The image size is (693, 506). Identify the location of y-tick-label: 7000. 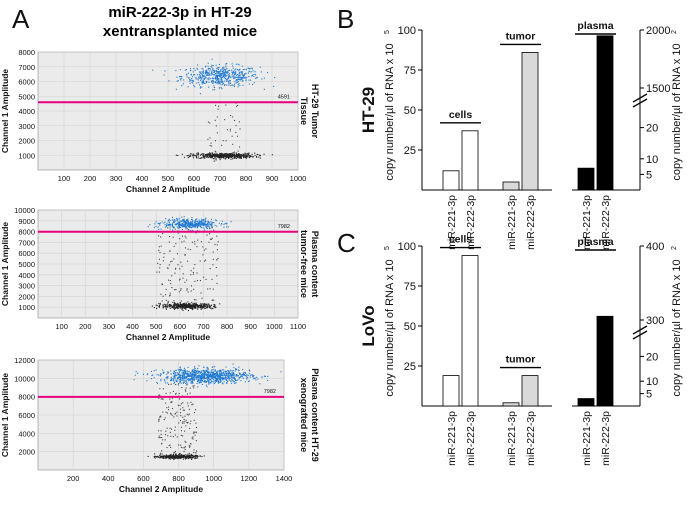
(26, 67).